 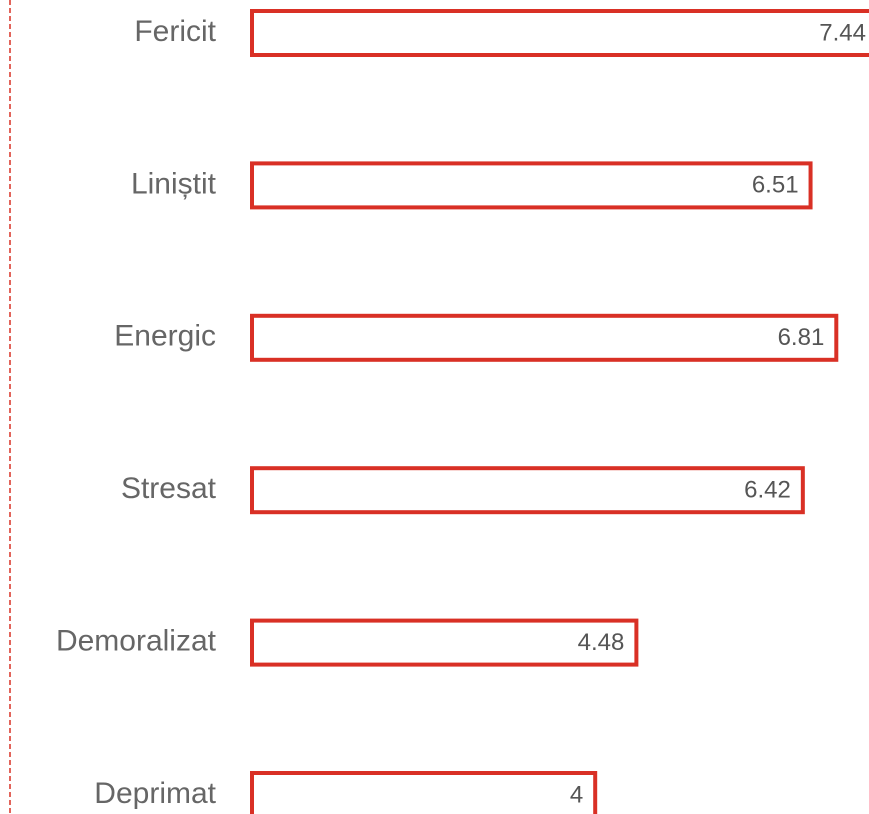 I want to click on category-label: Demoralizat, so click(x=136, y=641).